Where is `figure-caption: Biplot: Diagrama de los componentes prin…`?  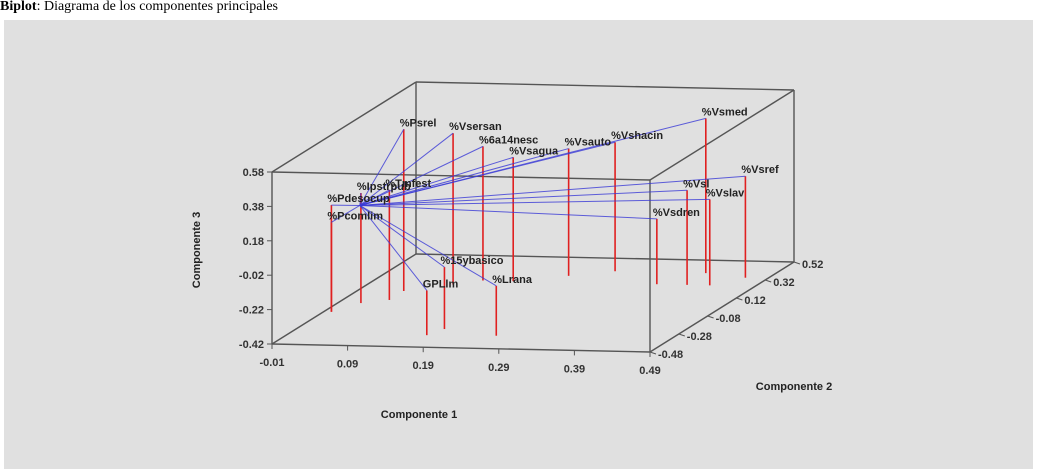
figure-caption: Biplot: Diagrama de los componentes prin… is located at coordinates (518, 10).